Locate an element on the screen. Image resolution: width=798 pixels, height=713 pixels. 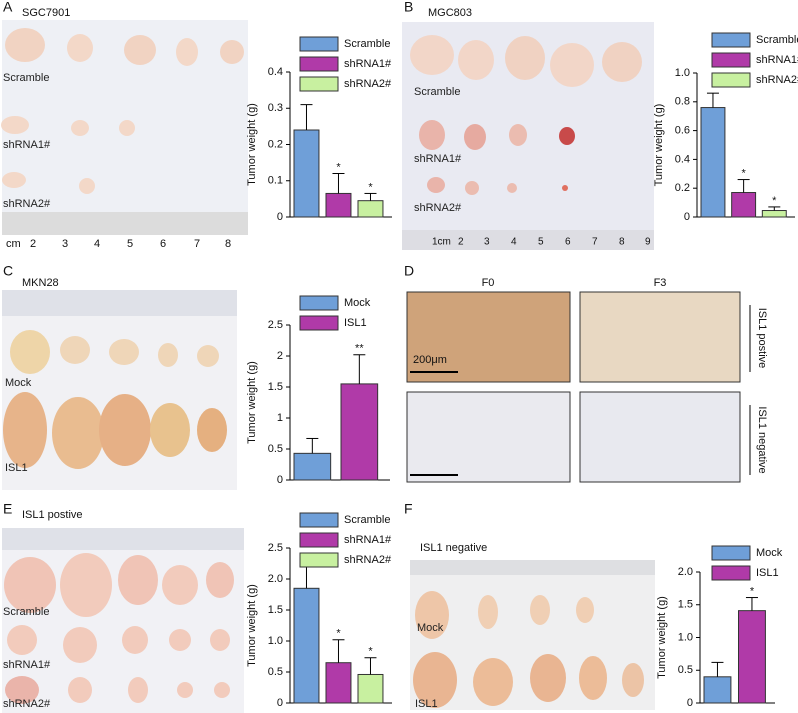
legend-label: Mock is located at coordinates (357, 303).